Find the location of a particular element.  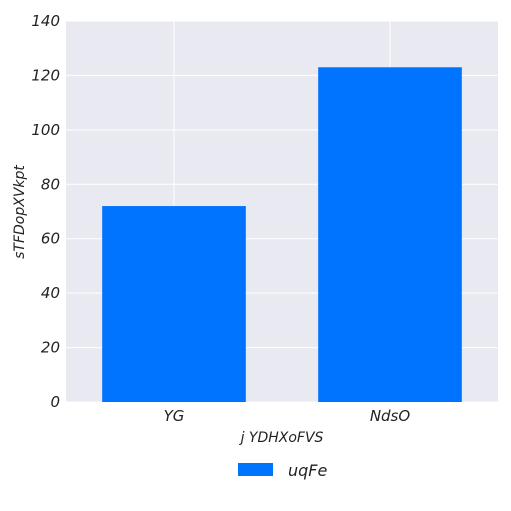

y-axis-label: sTFDopXVkpt is located at coordinates (20, 212).